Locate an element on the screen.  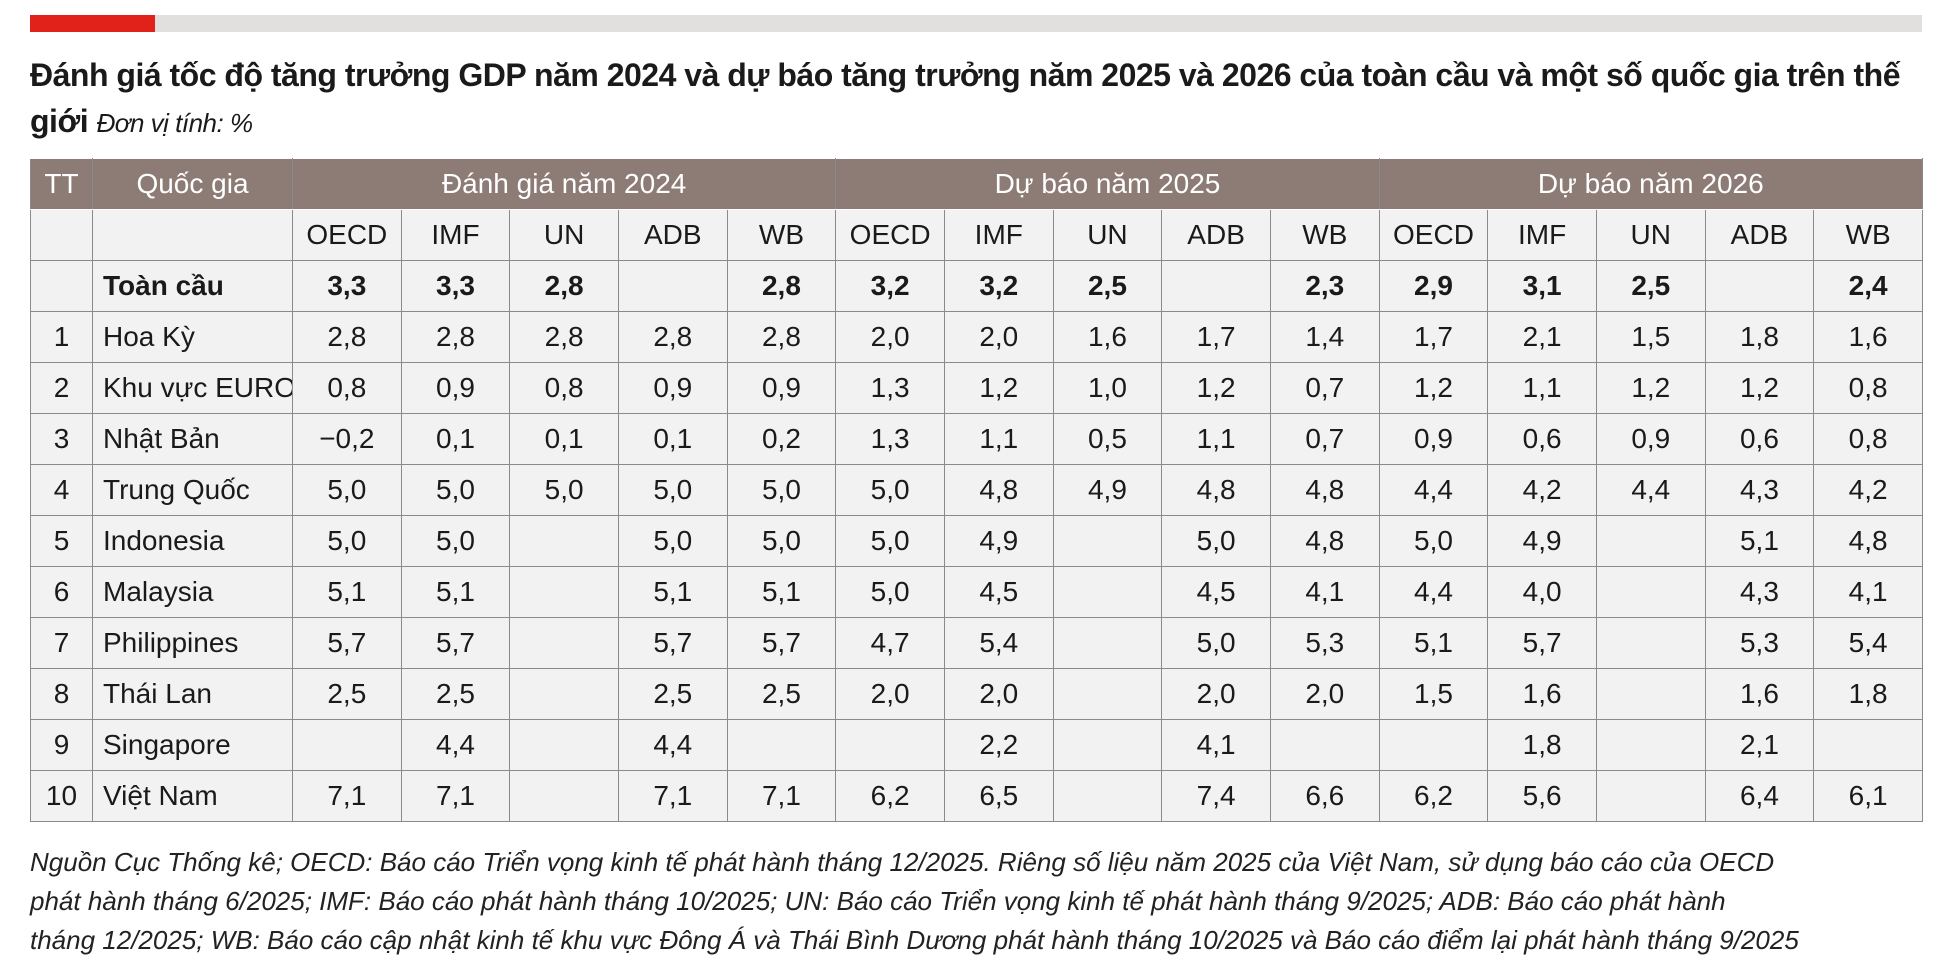
row-number: 9 is located at coordinates (61, 745).